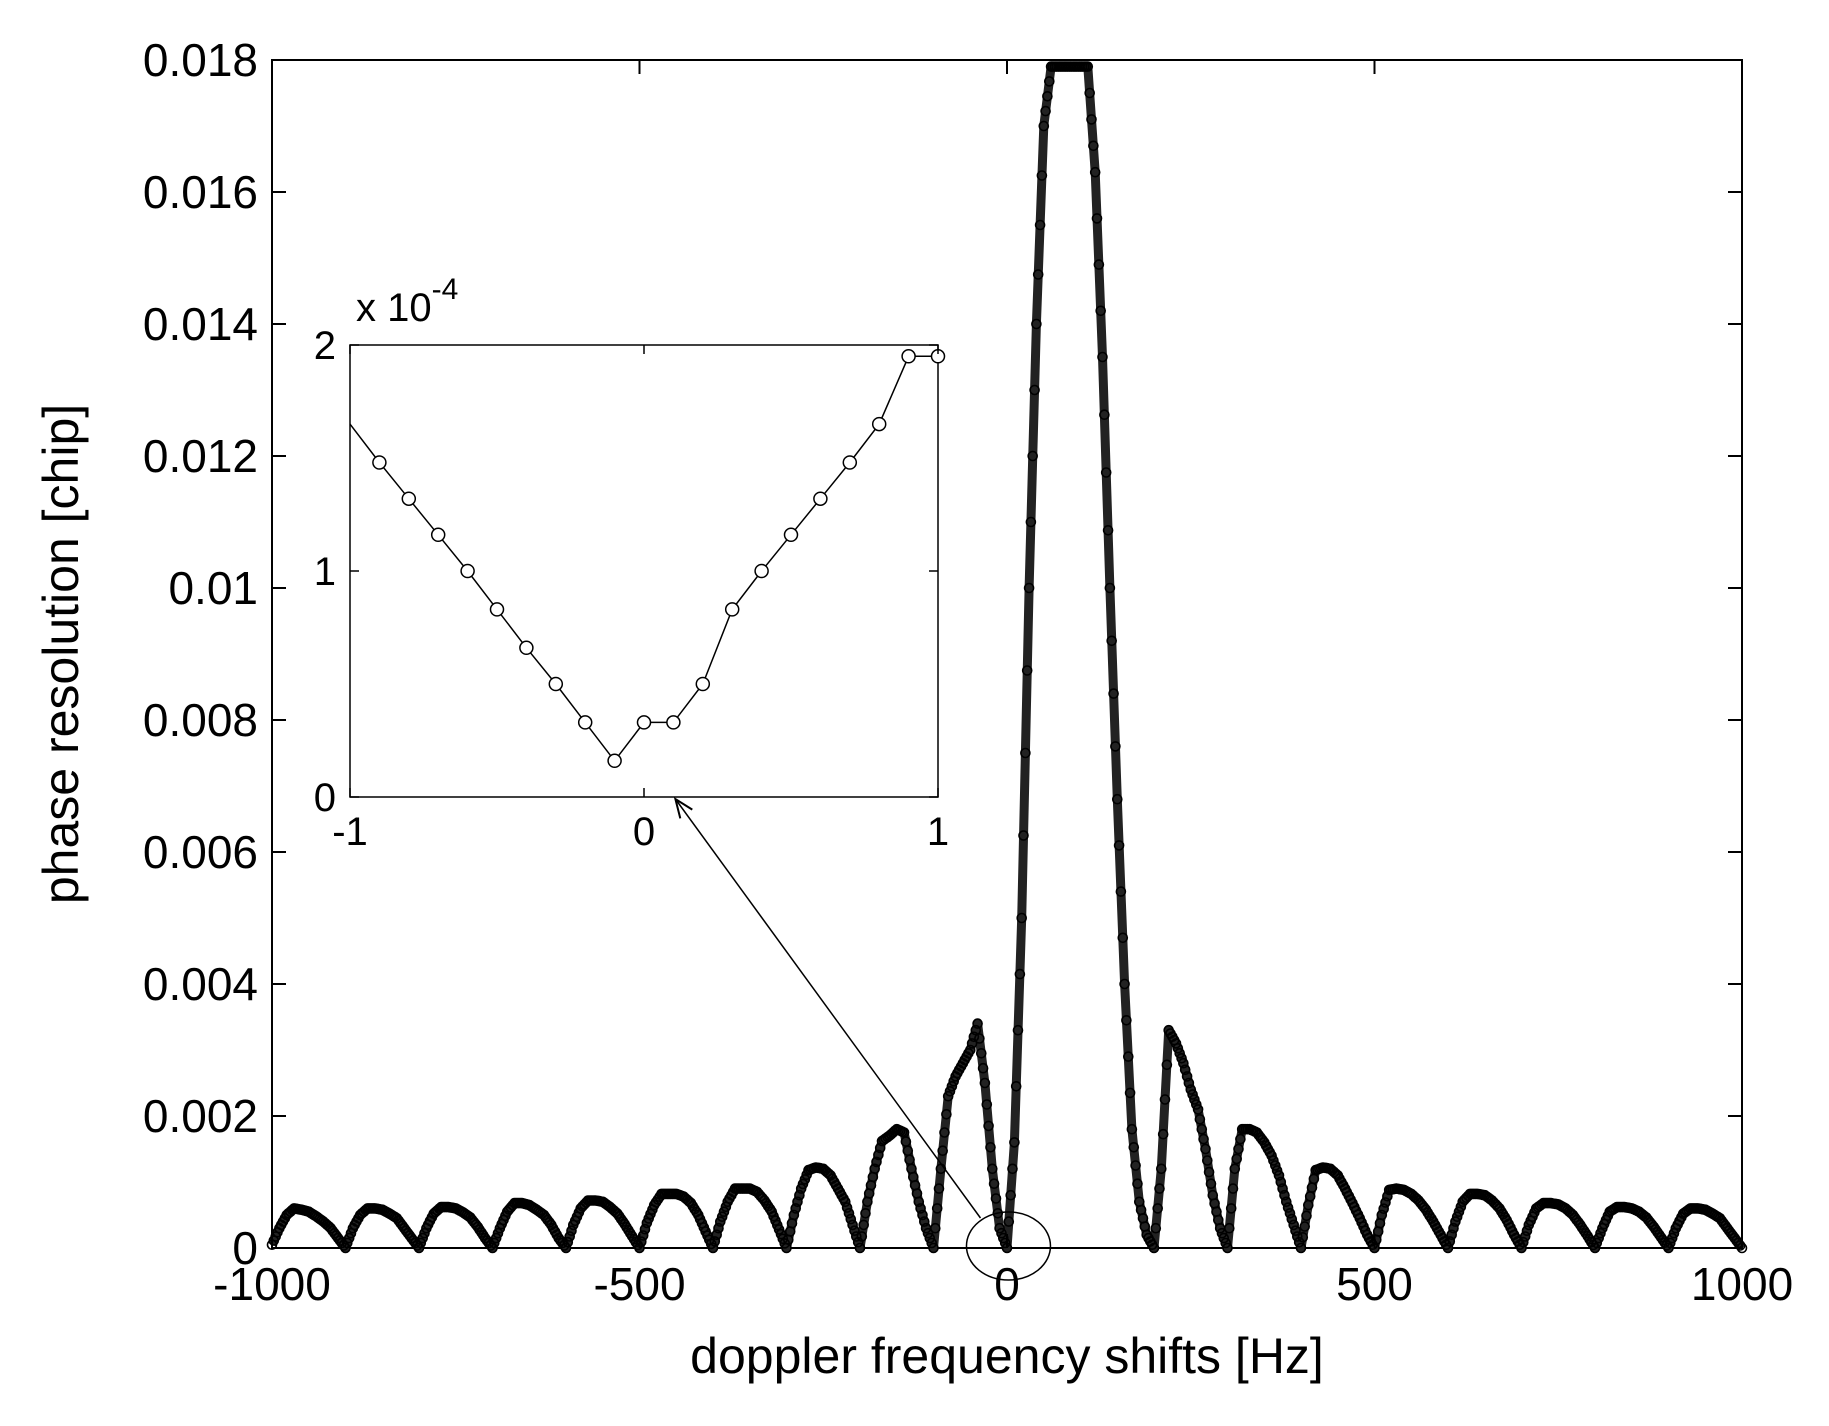  What do you see at coordinates (200, 192) in the screenshot?
I see `y-tick-label: 0.016` at bounding box center [200, 192].